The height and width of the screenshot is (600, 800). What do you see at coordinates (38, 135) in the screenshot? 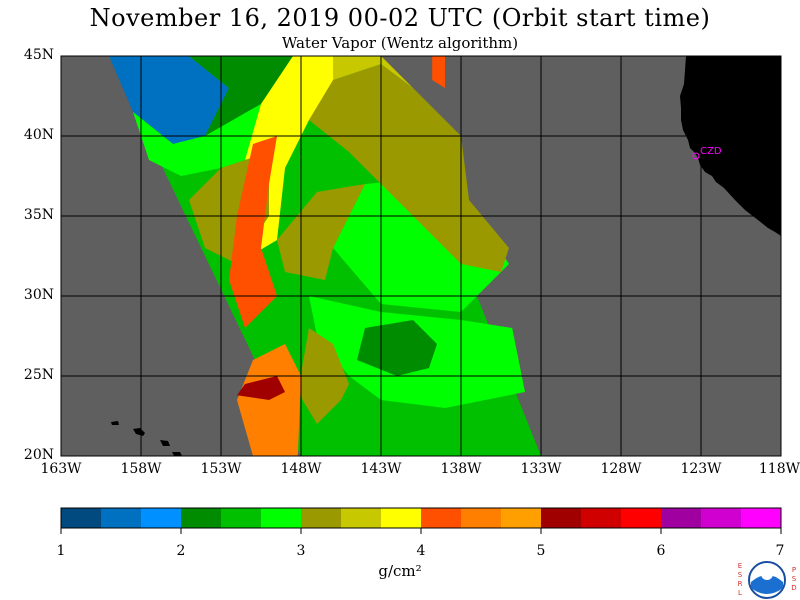
I see `lat-label: 40N` at bounding box center [38, 135].